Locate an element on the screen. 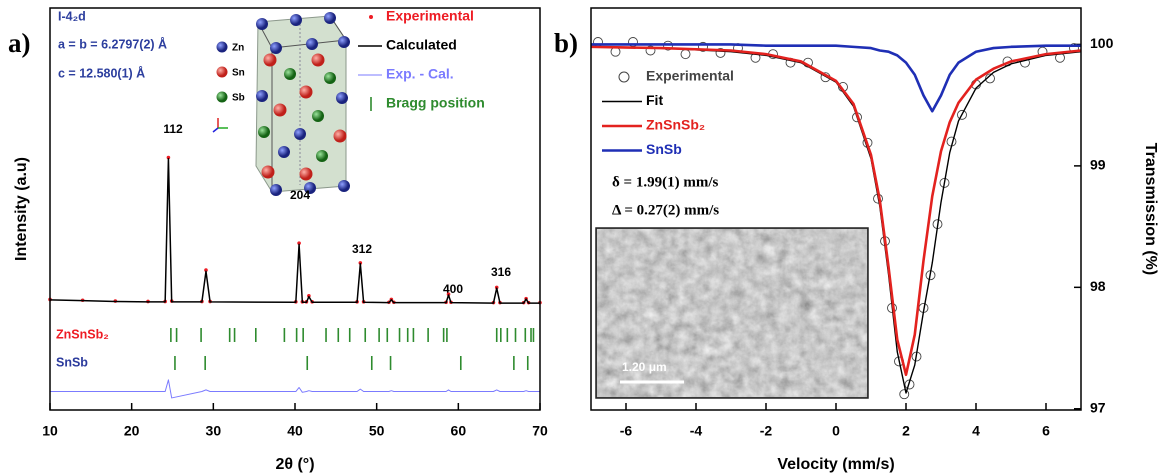 This screenshot has height=475, width=1161. structure-legend: Sn is located at coordinates (238, 73).